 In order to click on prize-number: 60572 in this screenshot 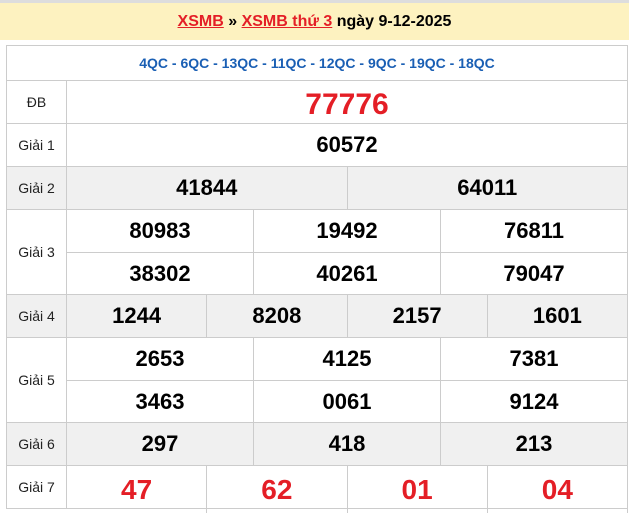, I will do `click(347, 145)`.